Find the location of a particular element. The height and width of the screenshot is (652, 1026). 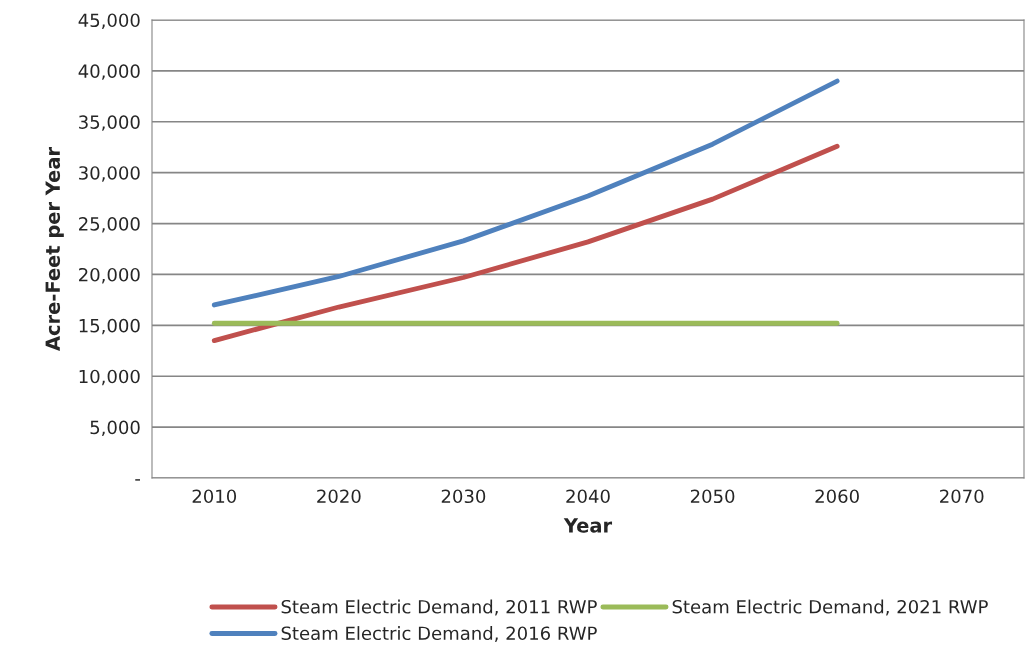

x-tick-label: 2050 is located at coordinates (712, 496).